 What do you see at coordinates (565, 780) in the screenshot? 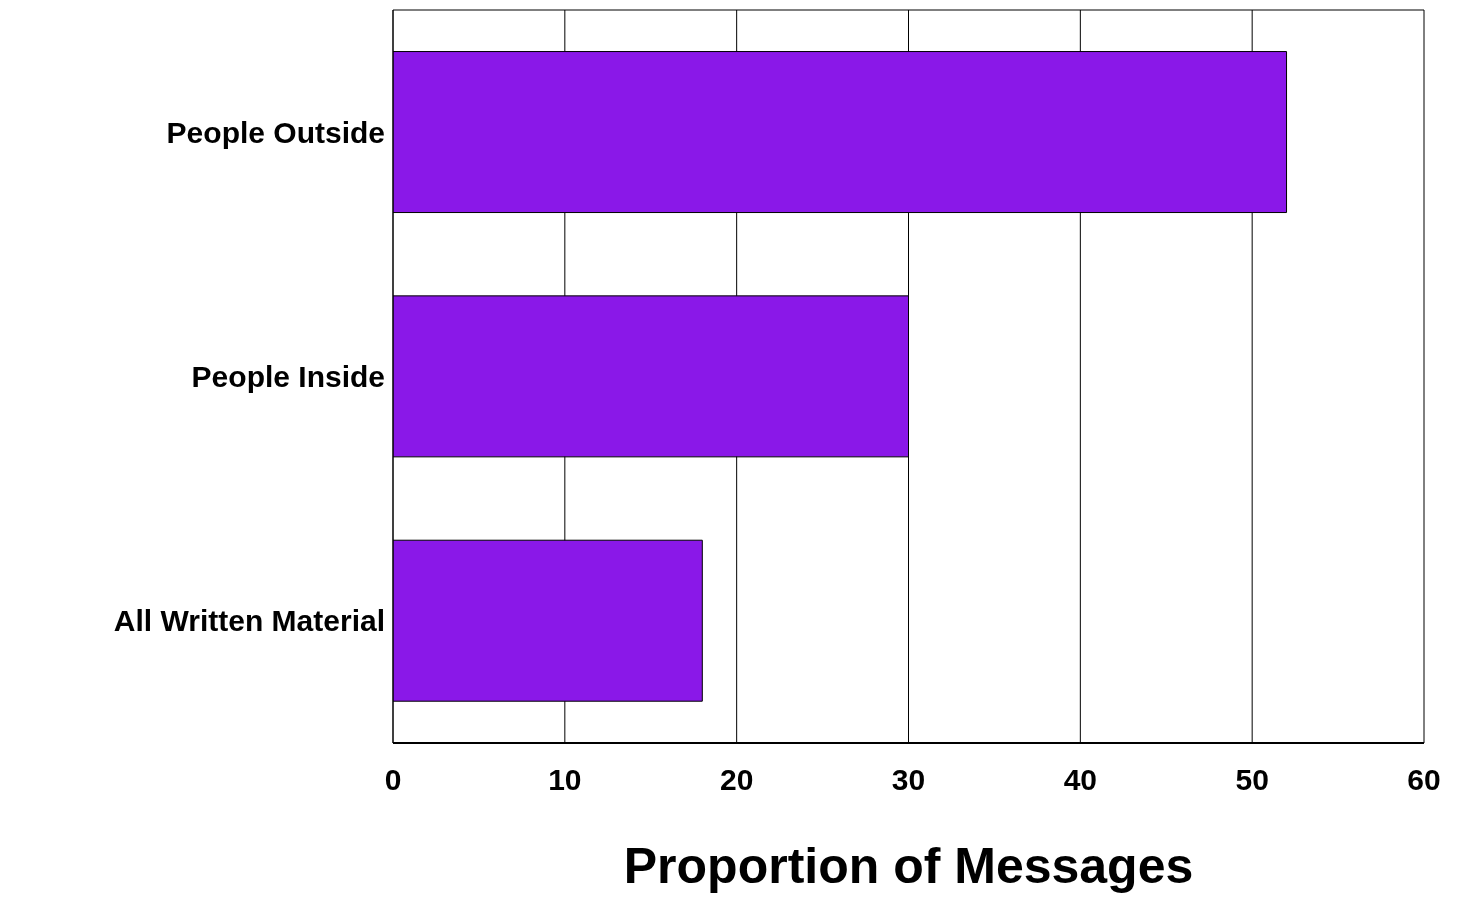
I see `x-tick-label: 10` at bounding box center [565, 780].